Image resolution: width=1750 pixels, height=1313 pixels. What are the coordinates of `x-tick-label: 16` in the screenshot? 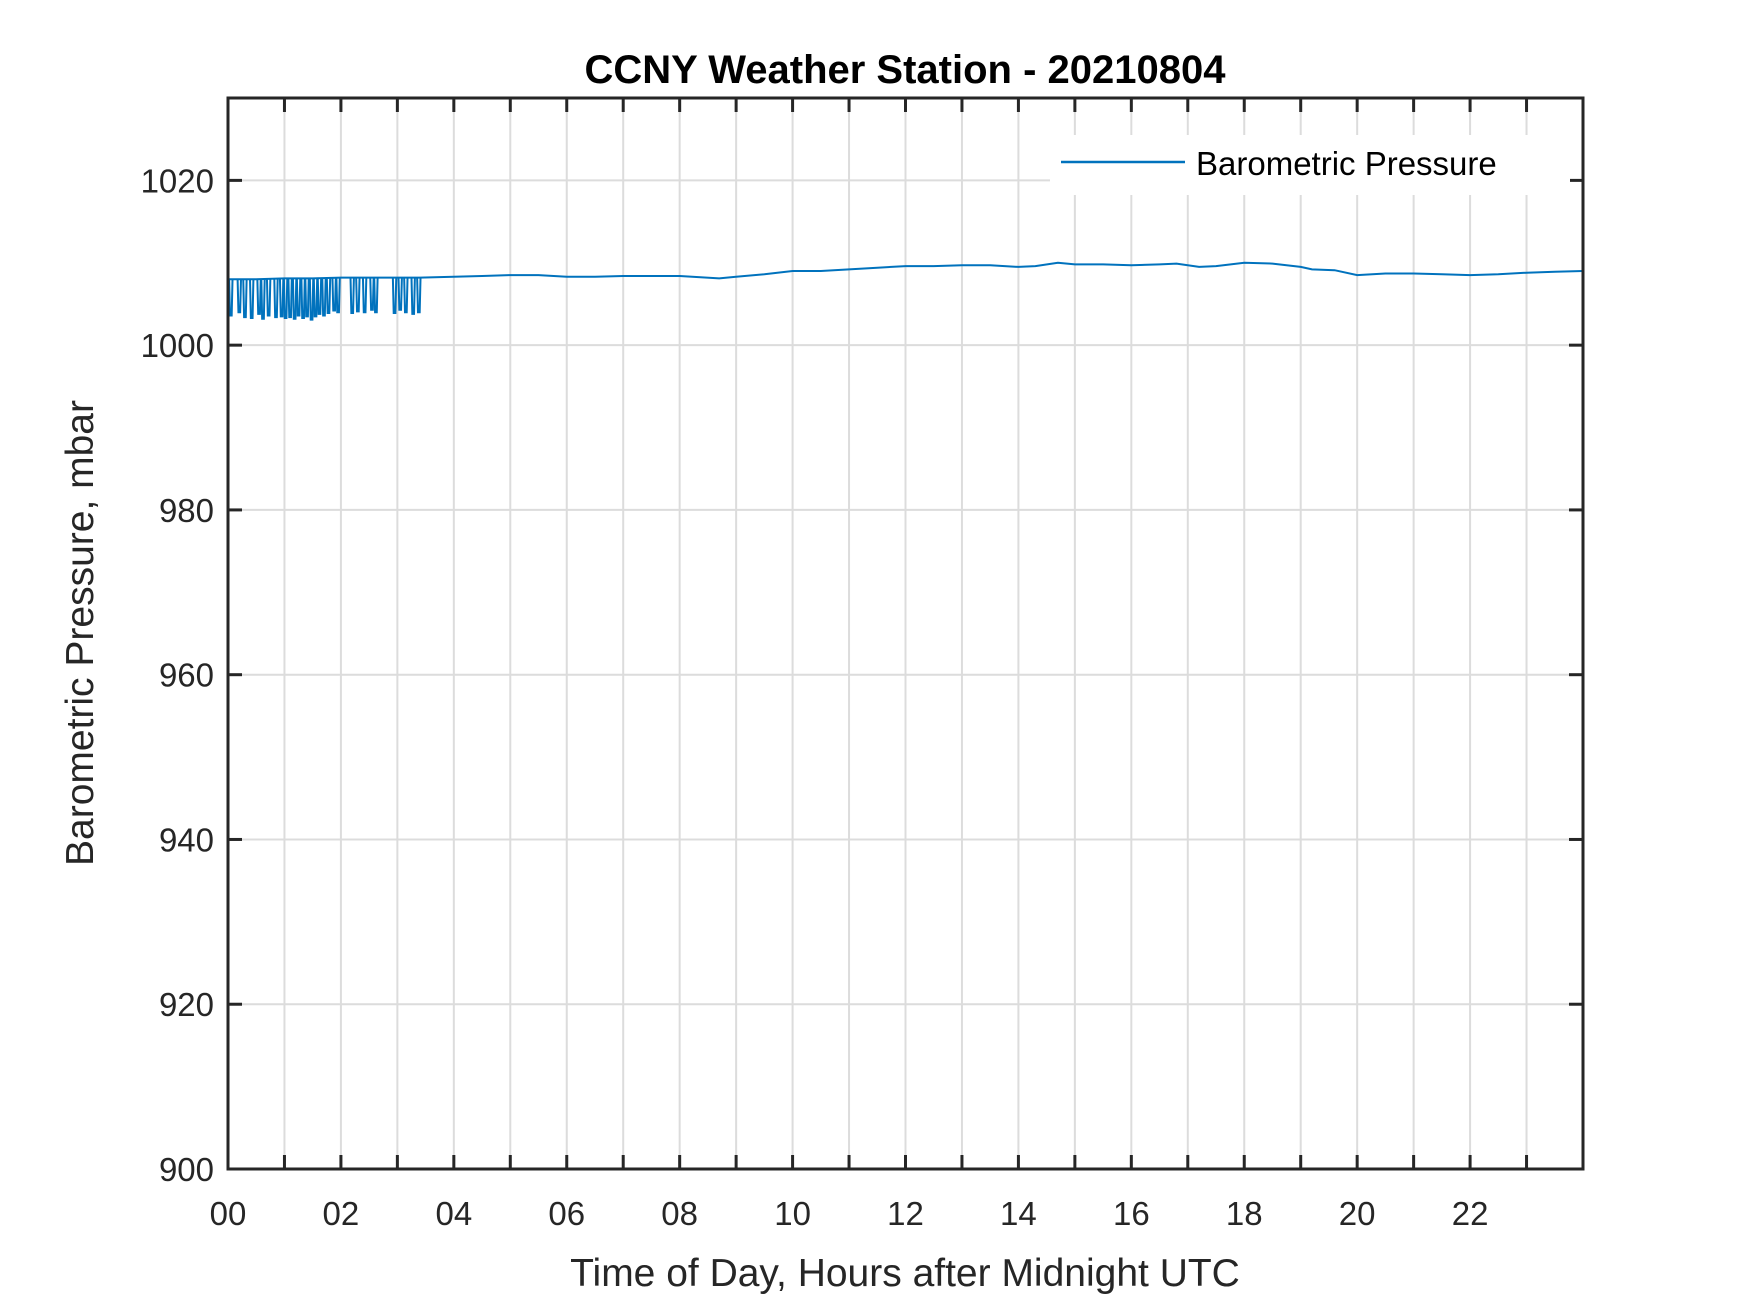 It's located at (1131, 1213).